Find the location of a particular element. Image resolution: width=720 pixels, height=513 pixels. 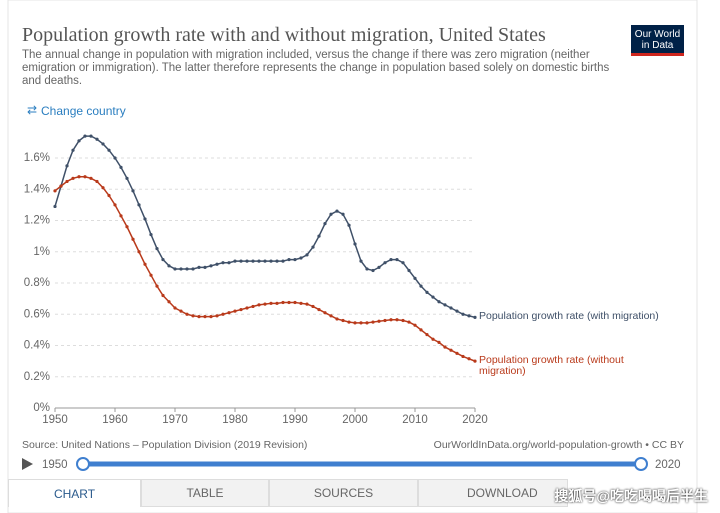

tab: TABLE is located at coordinates (205, 493).